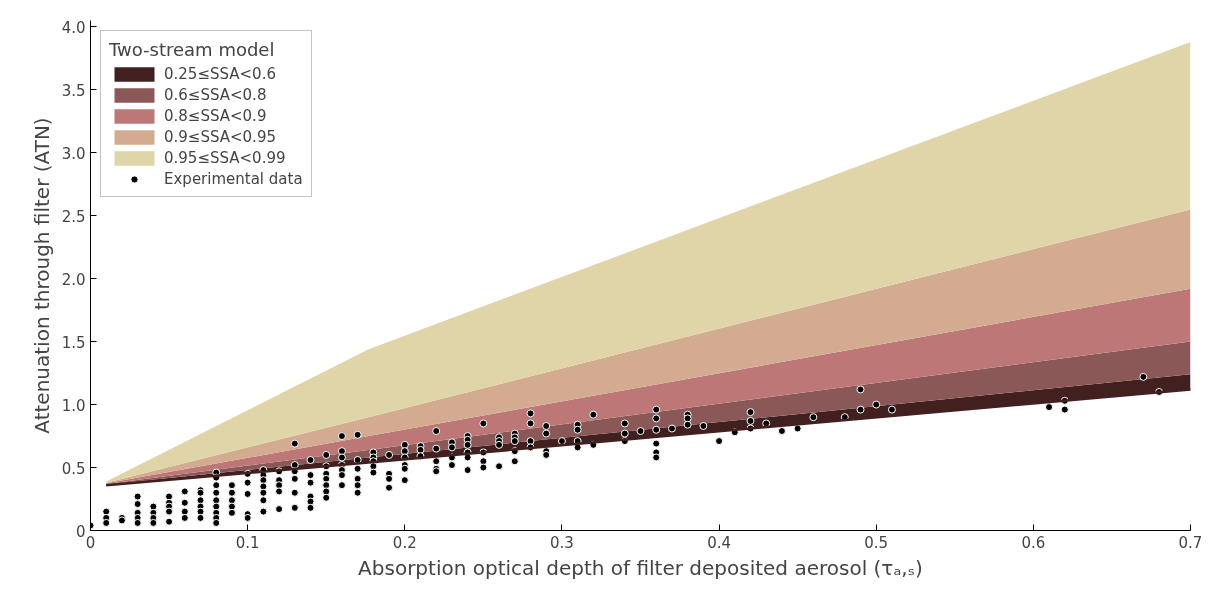 Image resolution: width=1226 pixels, height=604 pixels. I want to click on x-tick-label: 0.2, so click(404, 542).